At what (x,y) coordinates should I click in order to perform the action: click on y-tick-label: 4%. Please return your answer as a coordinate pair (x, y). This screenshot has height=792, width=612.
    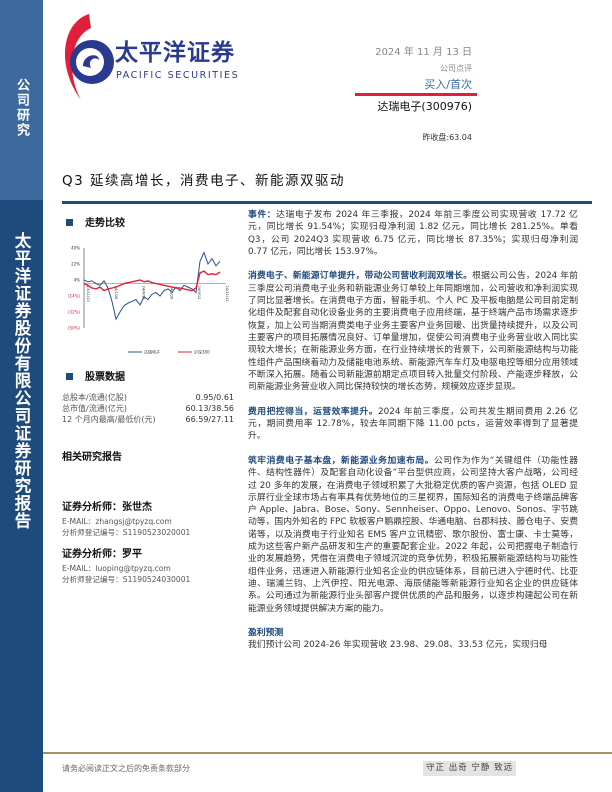
    Looking at the image, I should click on (77, 280).